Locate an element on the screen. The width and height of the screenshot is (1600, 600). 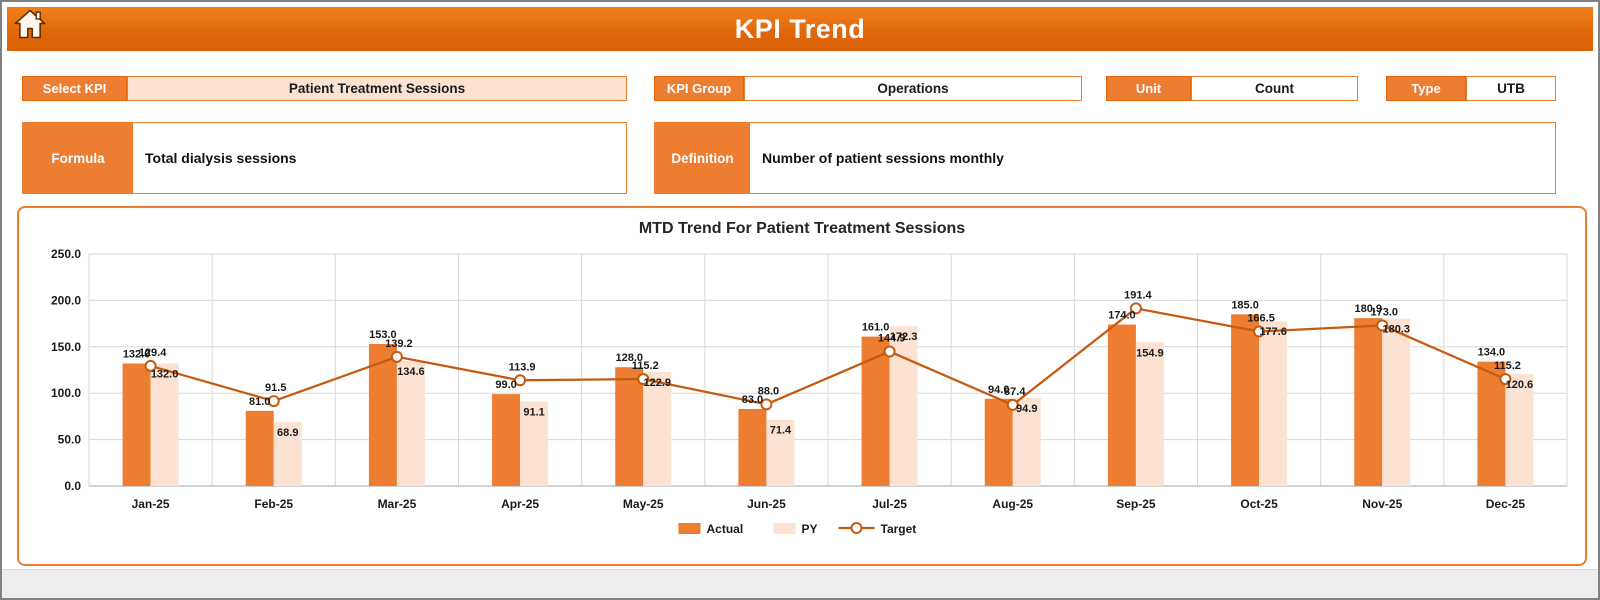
header-bar: KPI Trend is located at coordinates (800, 29).